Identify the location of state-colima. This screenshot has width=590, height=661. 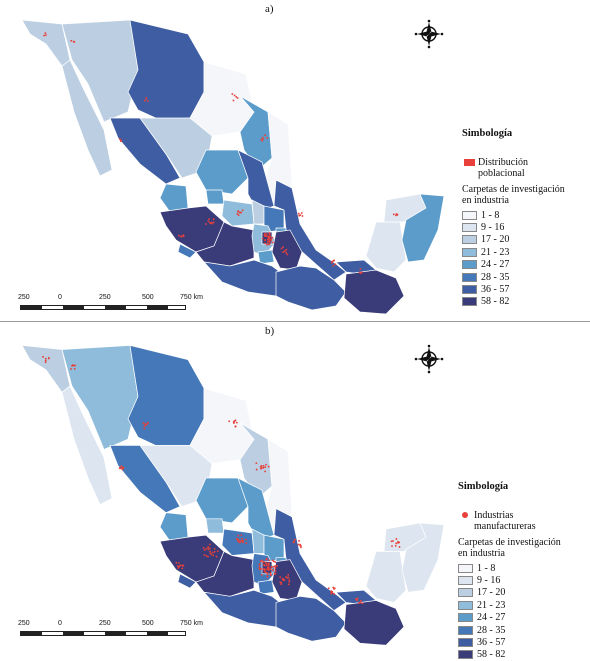
(187, 251).